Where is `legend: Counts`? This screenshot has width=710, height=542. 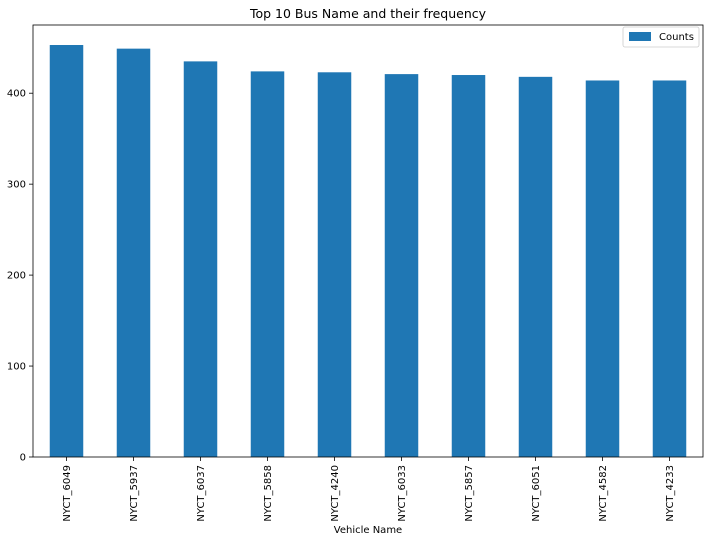
legend: Counts is located at coordinates (661, 37).